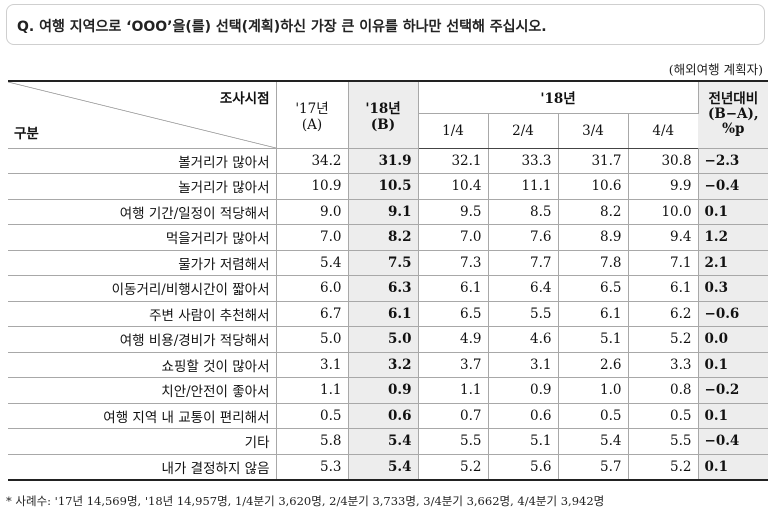 The image size is (775, 523). What do you see at coordinates (593, 390) in the screenshot?
I see `cell-q3: 1.0` at bounding box center [593, 390].